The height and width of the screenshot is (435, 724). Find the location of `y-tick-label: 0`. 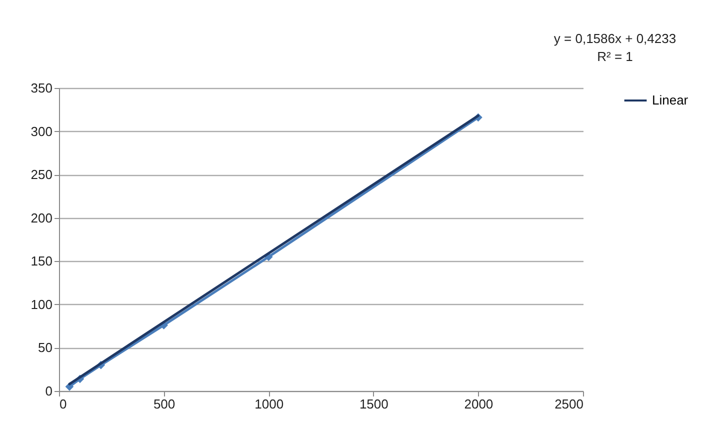

y-tick-label: 0 is located at coordinates (48, 391).